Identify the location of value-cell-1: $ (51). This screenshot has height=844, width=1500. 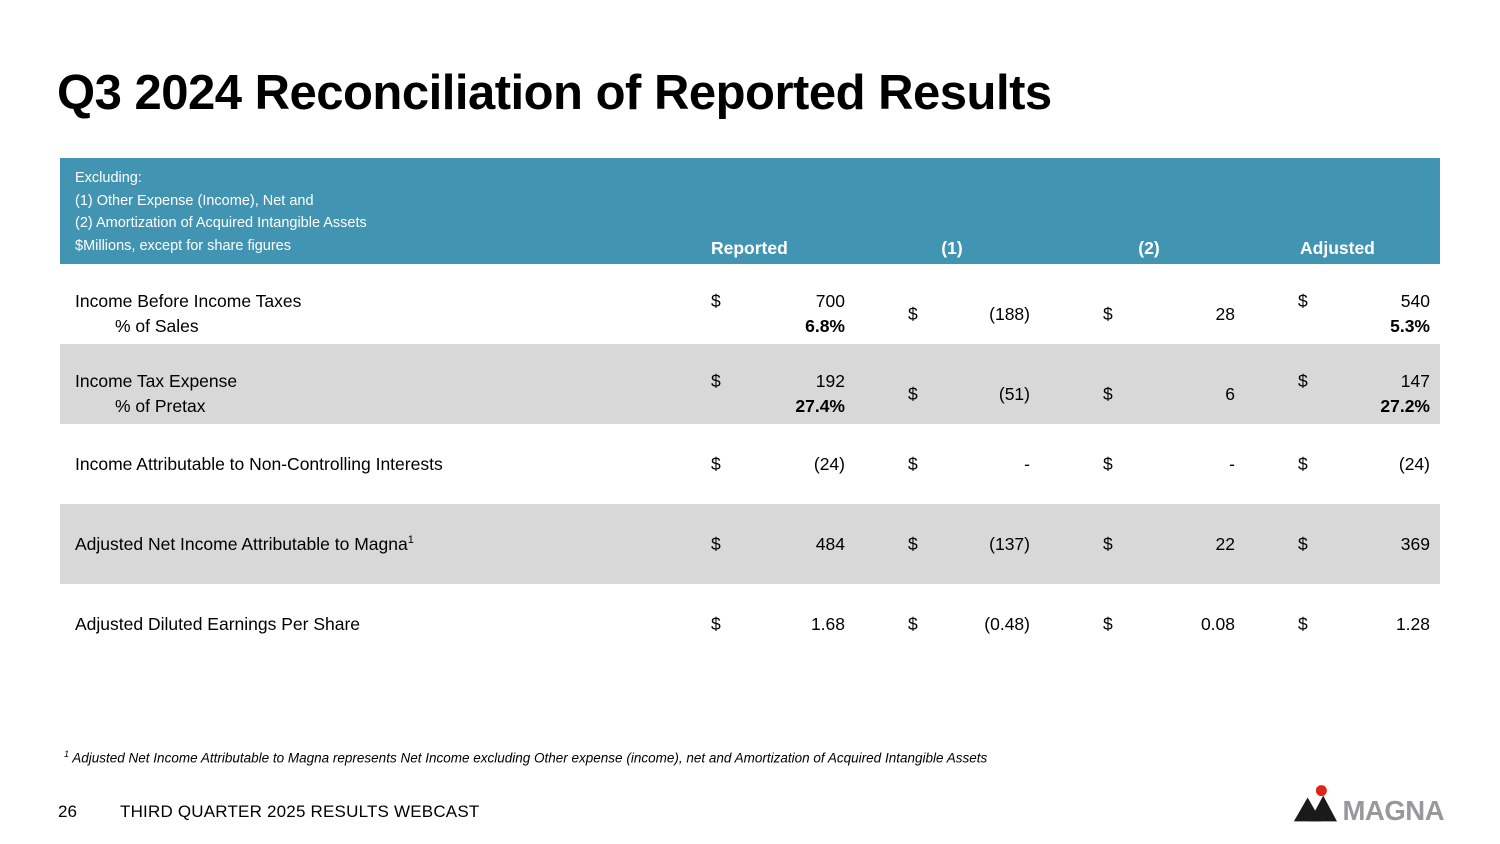
(969, 384).